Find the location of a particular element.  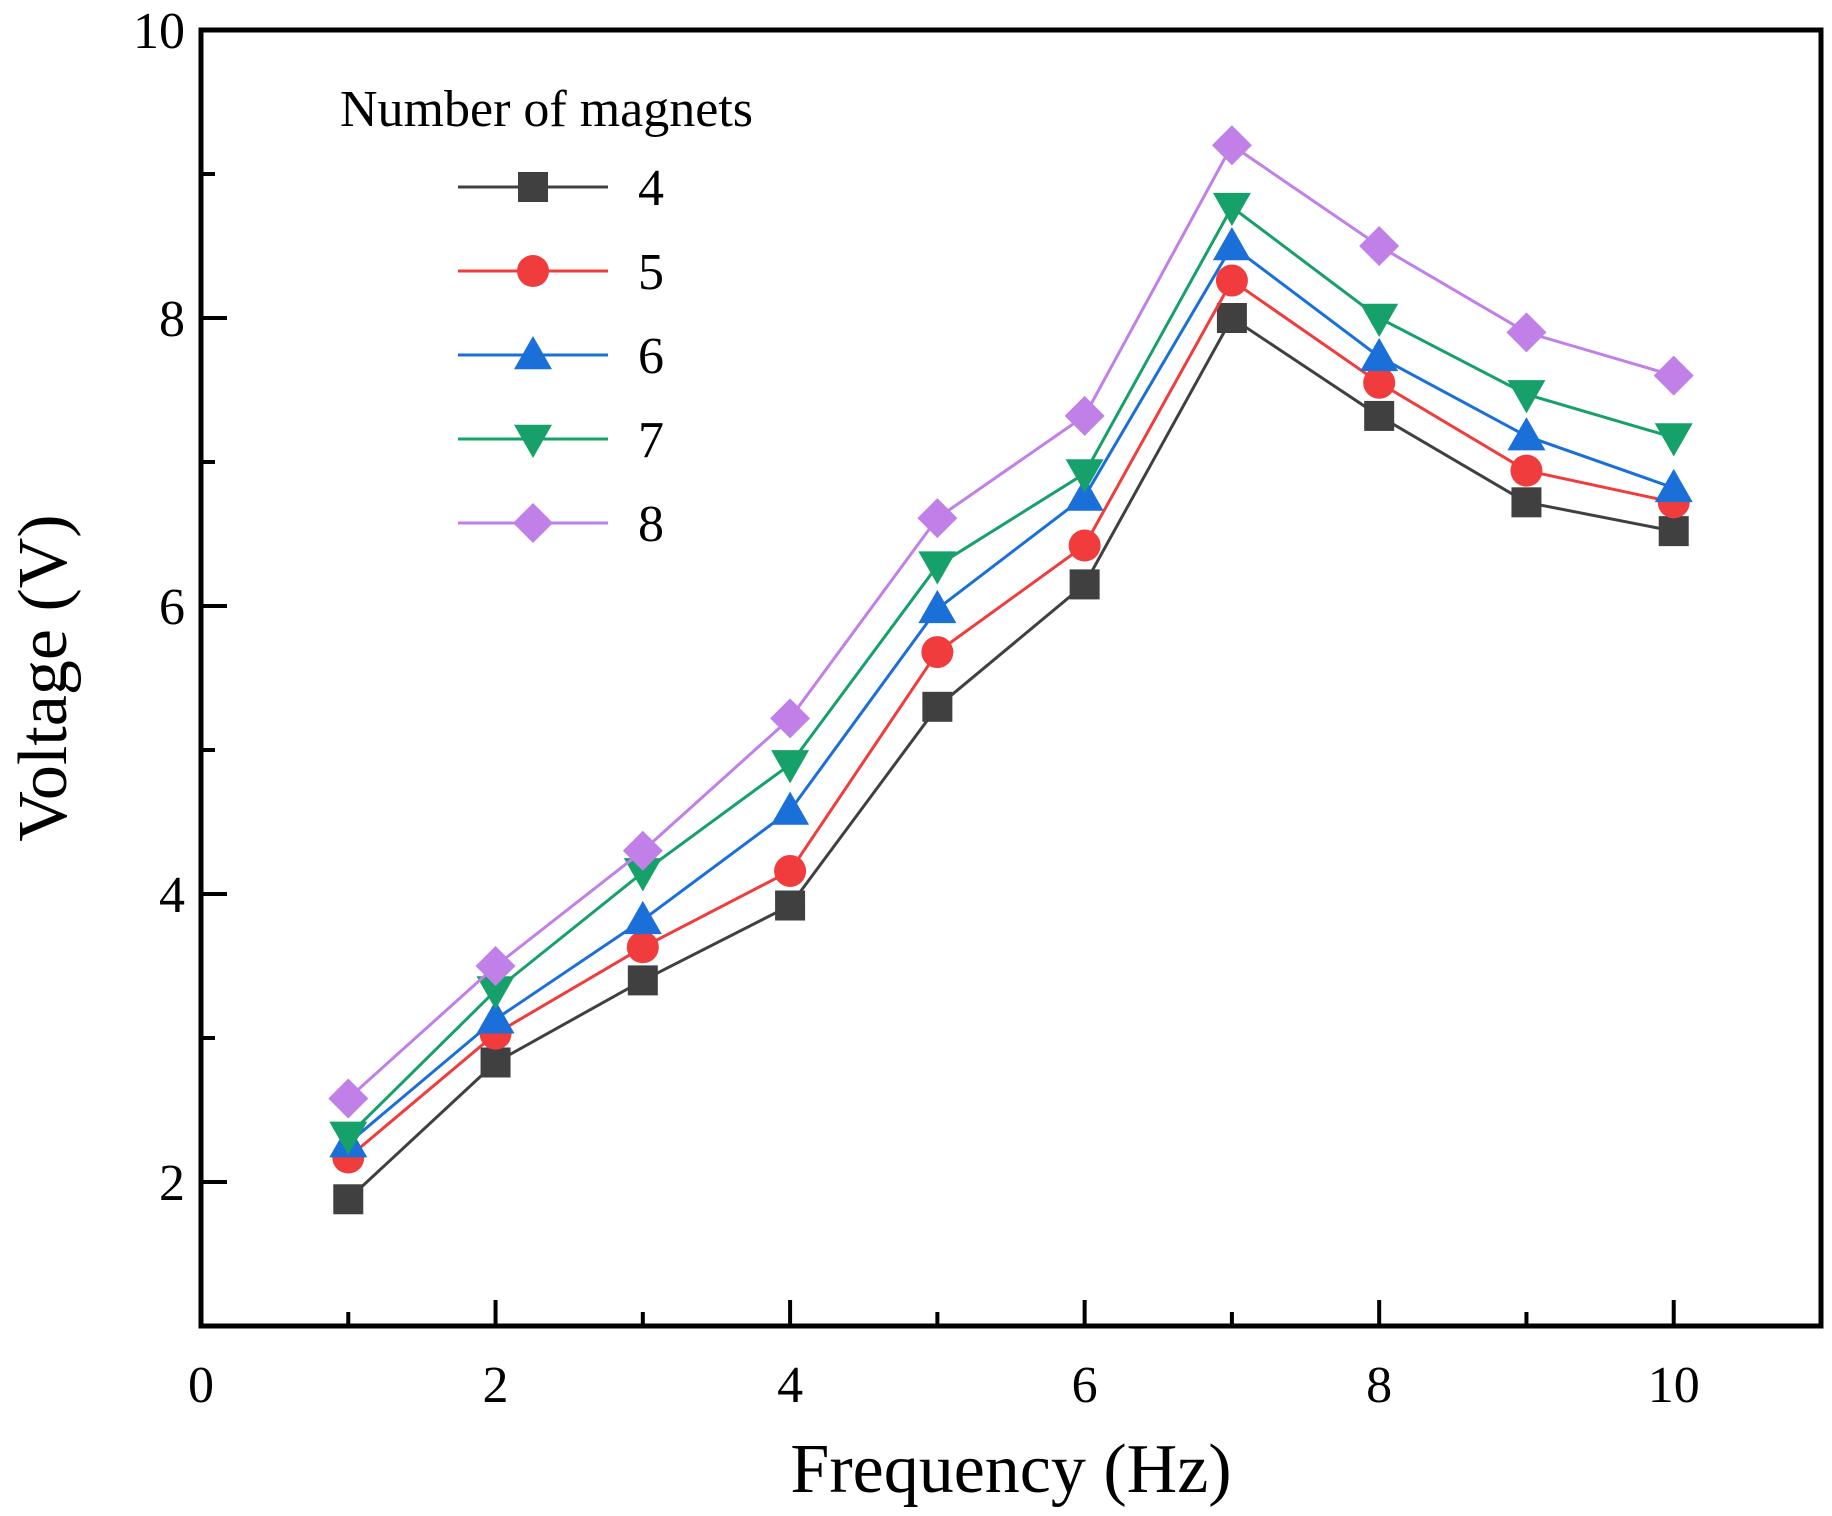

legend-label: 7 is located at coordinates (651, 440).